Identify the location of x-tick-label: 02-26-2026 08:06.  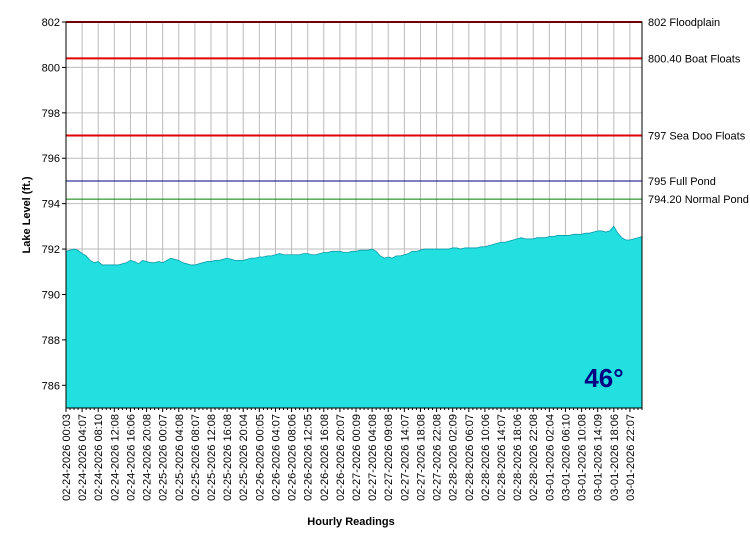
(293, 457).